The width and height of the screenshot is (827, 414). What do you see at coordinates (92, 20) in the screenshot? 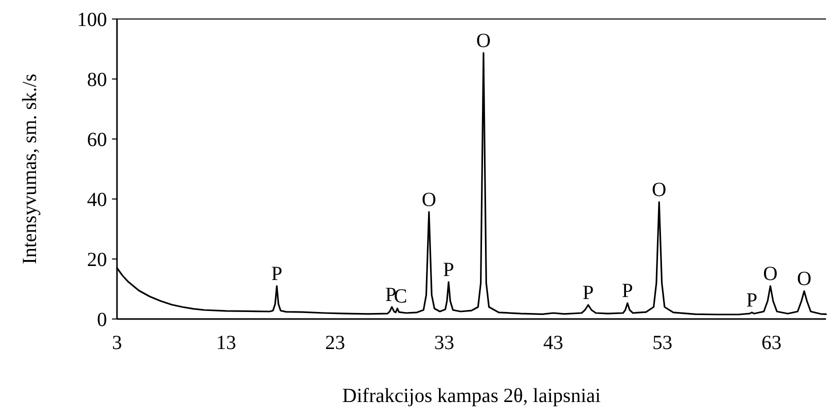
I see `y-tick-label: 100` at bounding box center [92, 20].